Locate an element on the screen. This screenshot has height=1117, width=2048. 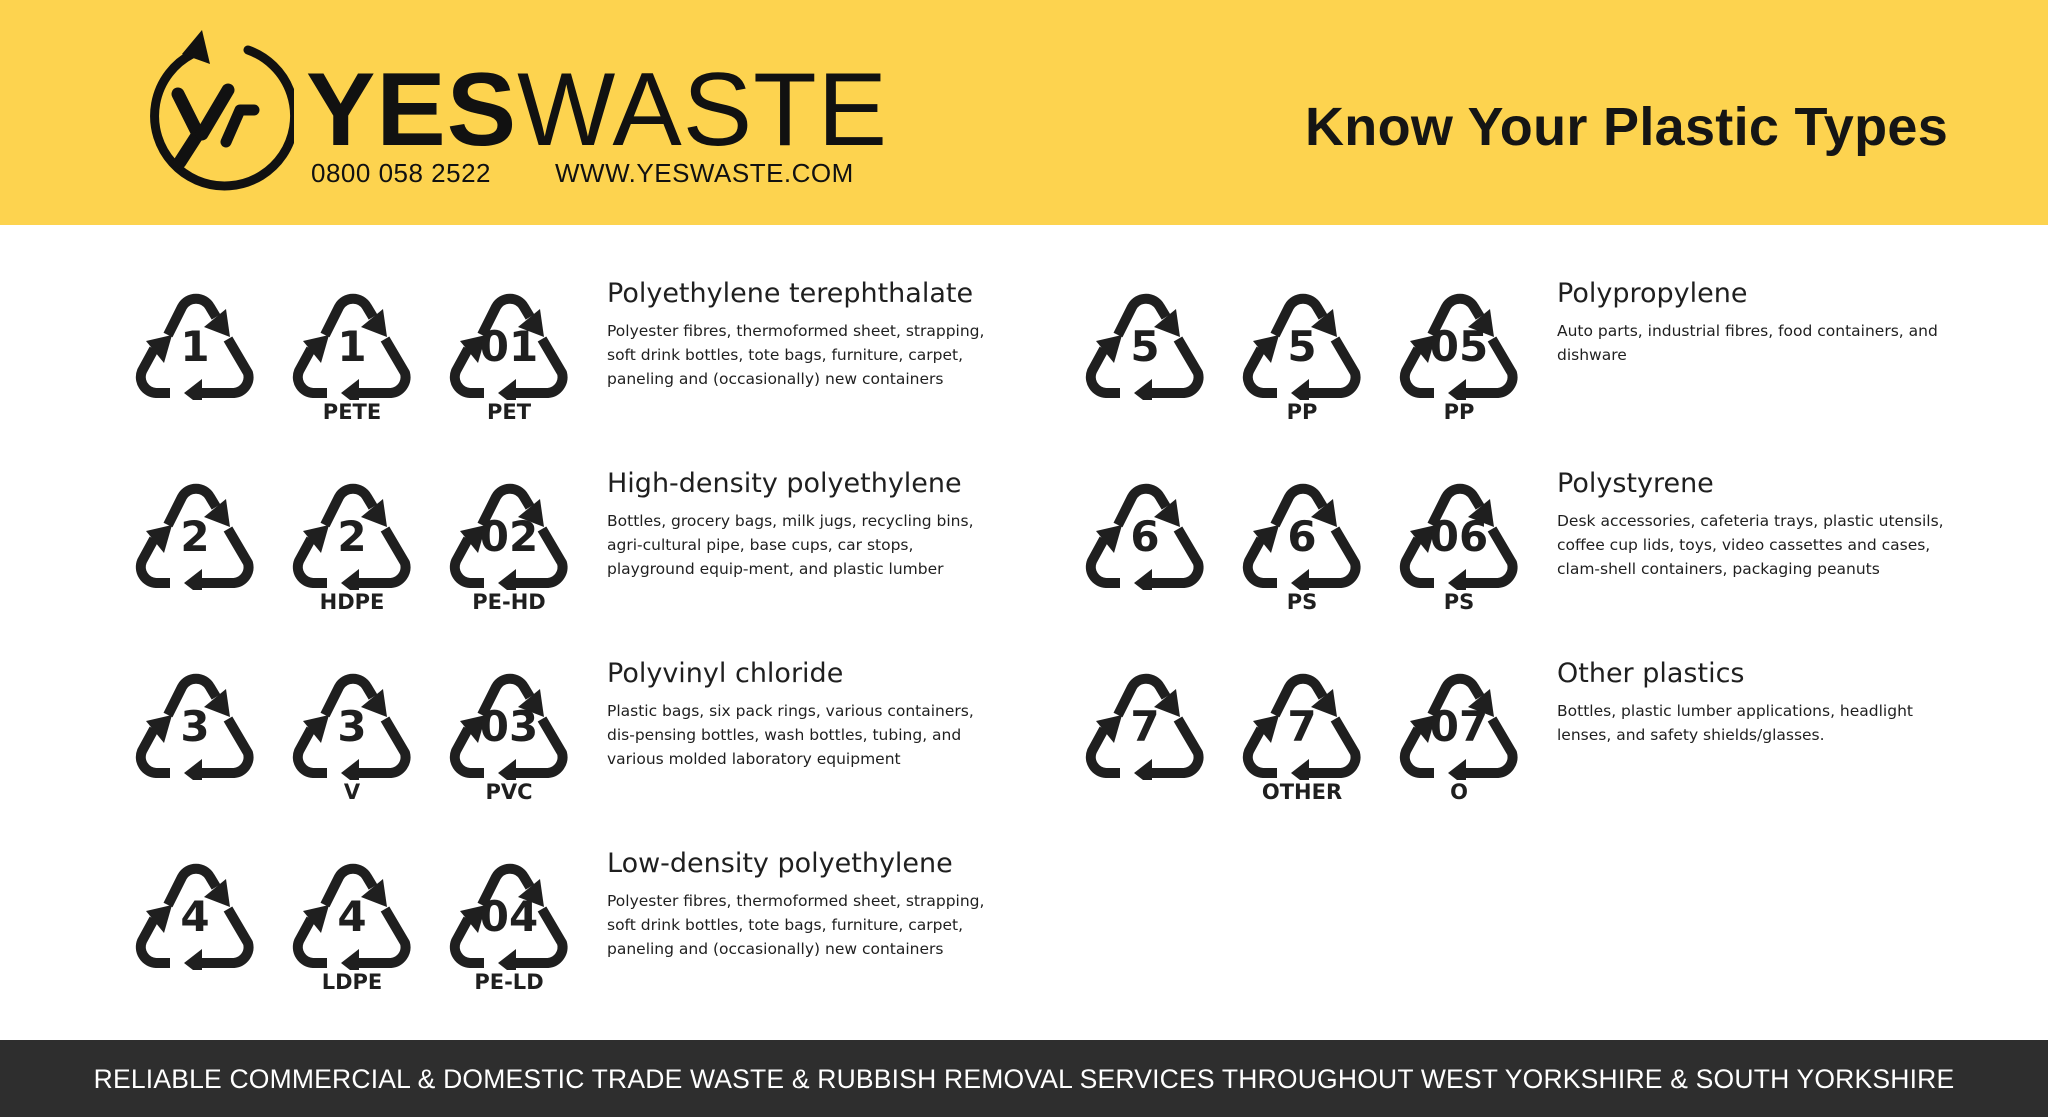
resin-code-abbreviation: PVC is located at coordinates (509, 792).